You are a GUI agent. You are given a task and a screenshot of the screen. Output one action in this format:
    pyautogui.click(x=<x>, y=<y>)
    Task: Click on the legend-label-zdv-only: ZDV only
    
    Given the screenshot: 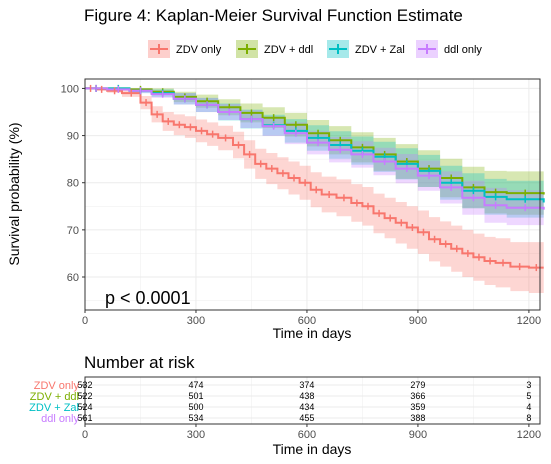 What is the action you would take?
    pyautogui.click(x=199, y=50)
    